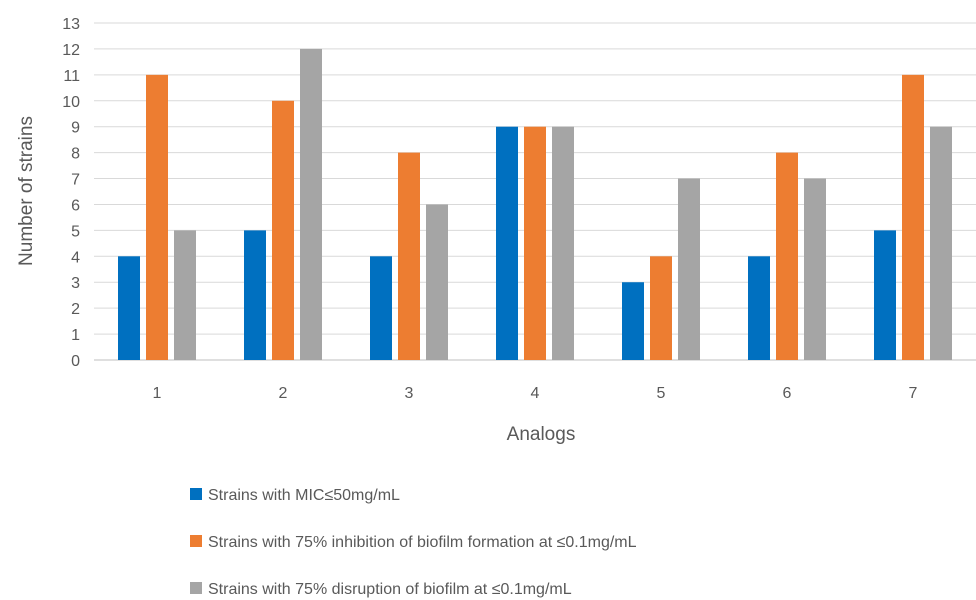 The width and height of the screenshot is (976, 600). I want to click on y-tick-label: 1, so click(75, 335).